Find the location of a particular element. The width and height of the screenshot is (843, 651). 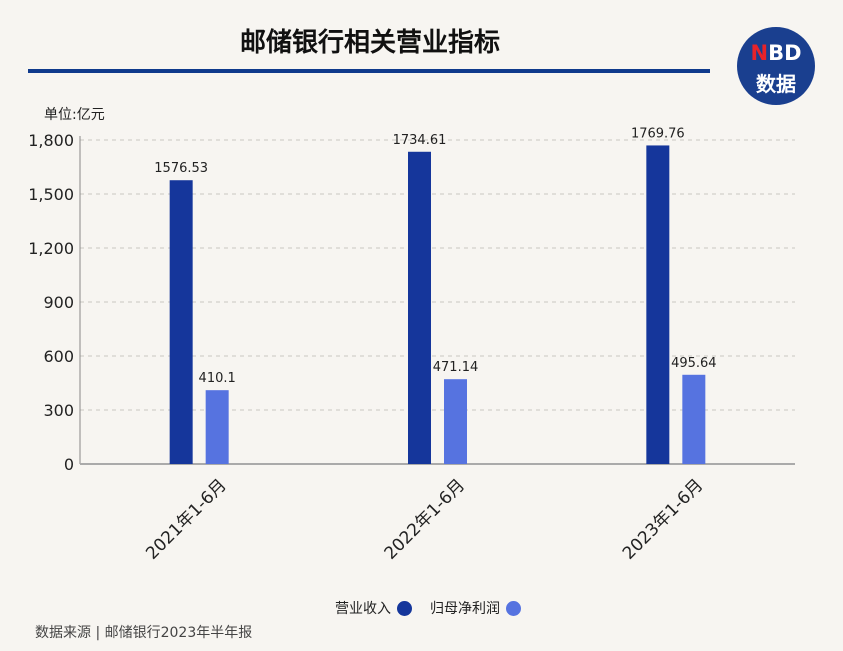

data-label: 495.64 is located at coordinates (694, 363).